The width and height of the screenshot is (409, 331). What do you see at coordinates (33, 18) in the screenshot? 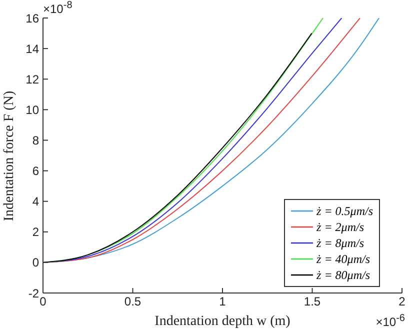
I see `y-tick-label: 16` at bounding box center [33, 18].